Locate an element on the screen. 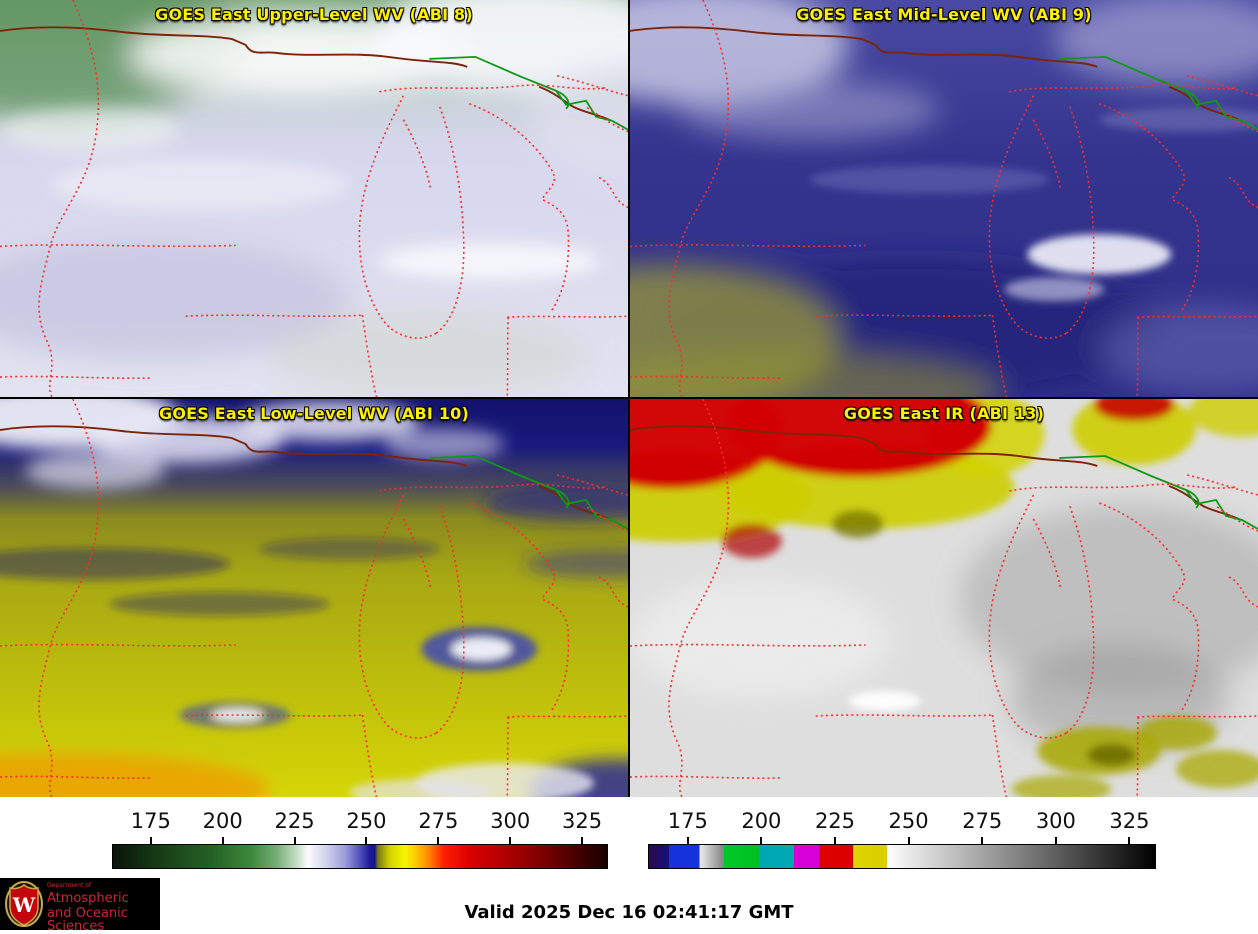  svg-text: W is located at coordinates (24, 905).